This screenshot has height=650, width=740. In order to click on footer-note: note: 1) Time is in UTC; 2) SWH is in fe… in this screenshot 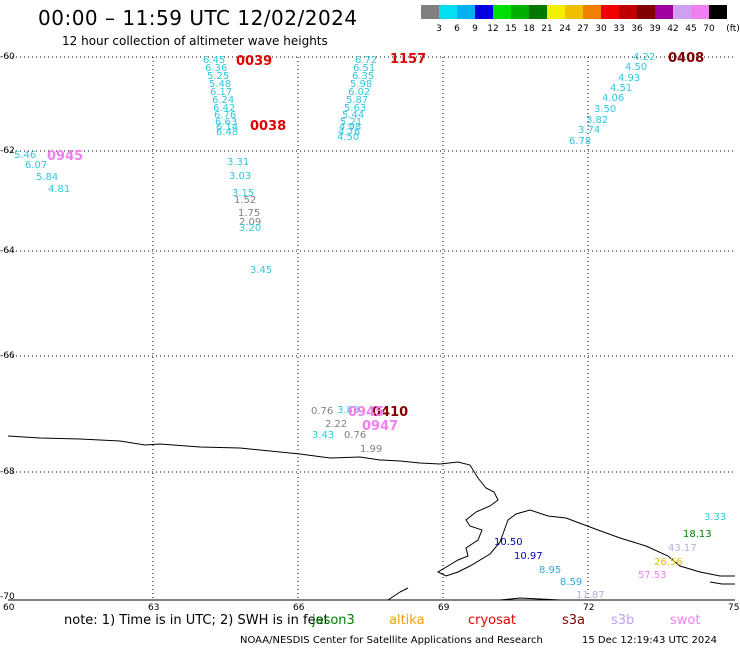, I will do `click(196, 620)`.